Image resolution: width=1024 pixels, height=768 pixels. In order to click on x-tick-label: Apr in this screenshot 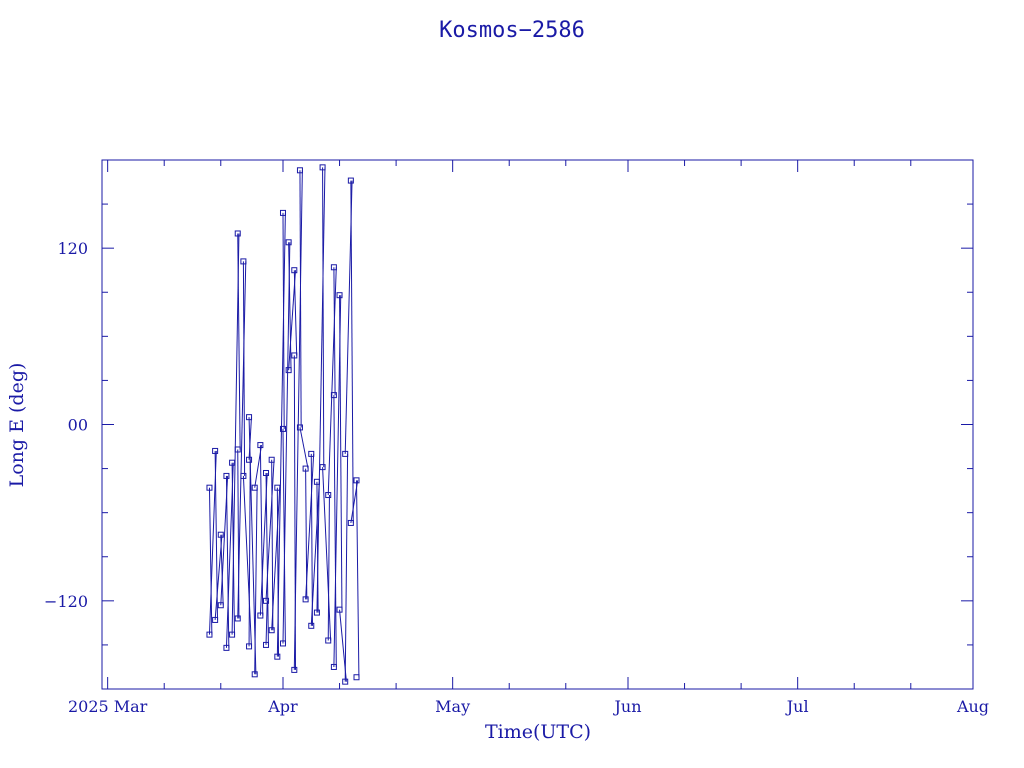, I will do `click(282, 706)`.